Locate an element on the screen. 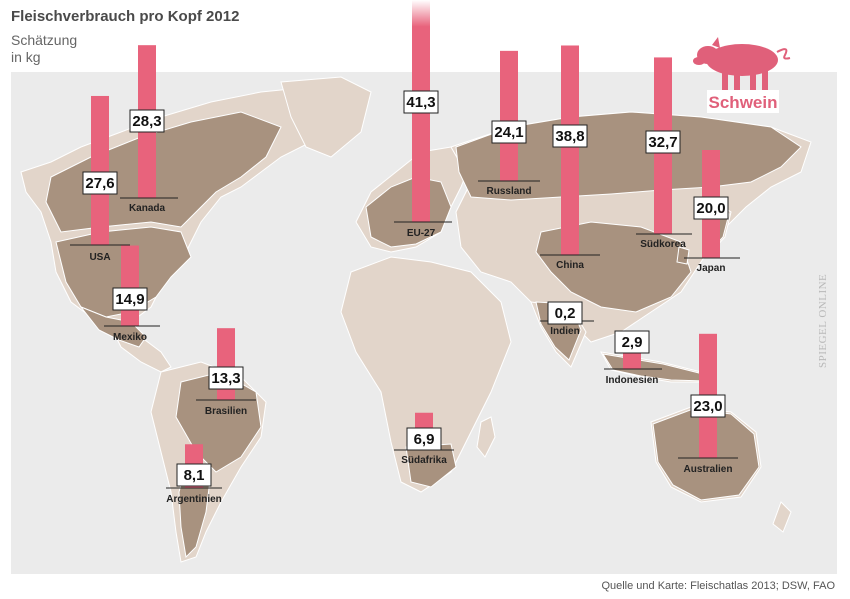 The image size is (850, 599). value-label-indonesien: 2,9 is located at coordinates (632, 342).